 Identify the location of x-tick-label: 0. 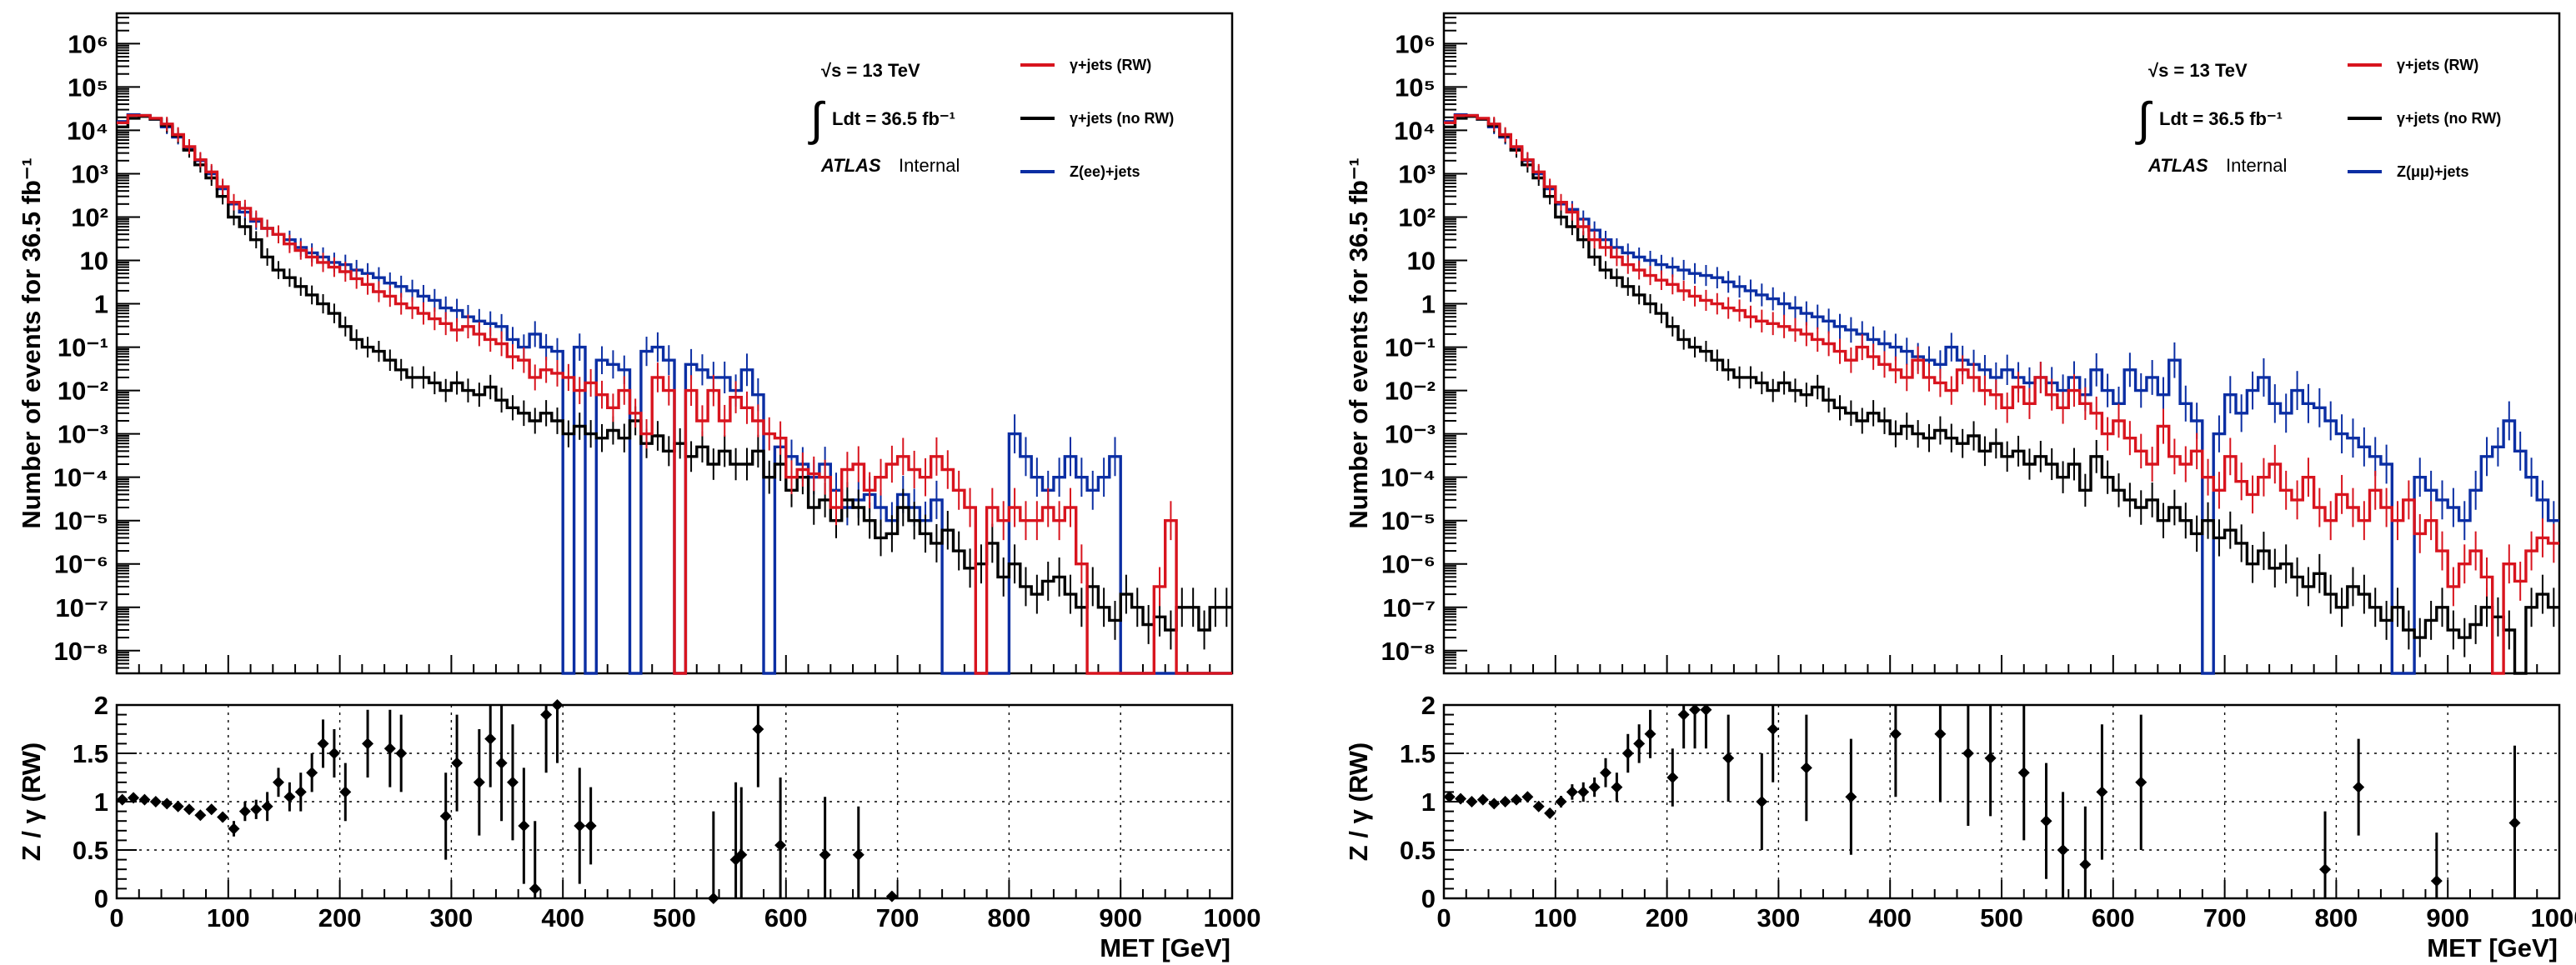
(1443, 917).